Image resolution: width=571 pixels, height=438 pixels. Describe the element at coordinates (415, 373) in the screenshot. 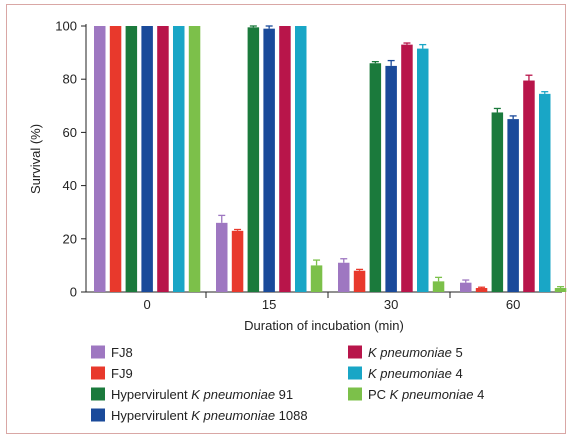

I see `legend-label: K pneumoniae 4` at that location.